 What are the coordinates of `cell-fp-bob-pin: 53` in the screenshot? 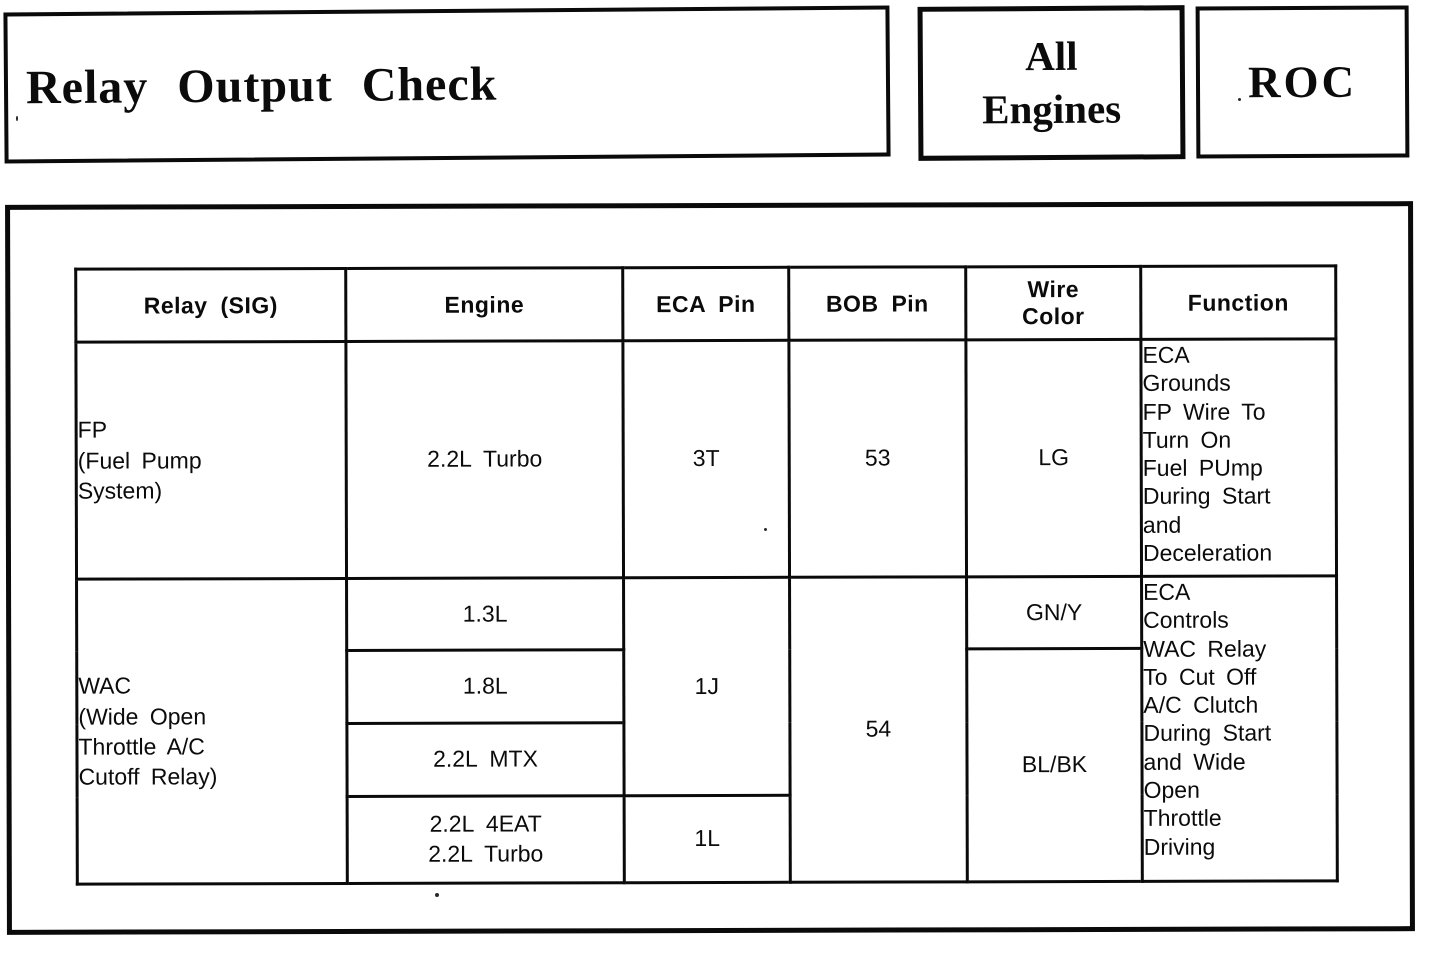 It's located at (877, 458).